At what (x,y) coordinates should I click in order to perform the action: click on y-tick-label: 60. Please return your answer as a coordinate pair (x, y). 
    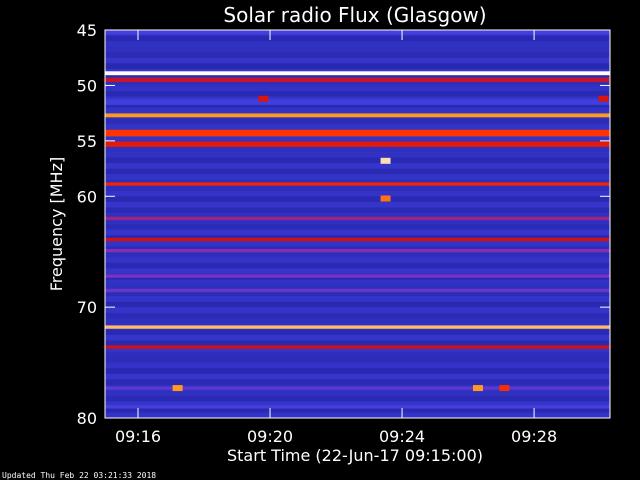
    Looking at the image, I should click on (87, 196).